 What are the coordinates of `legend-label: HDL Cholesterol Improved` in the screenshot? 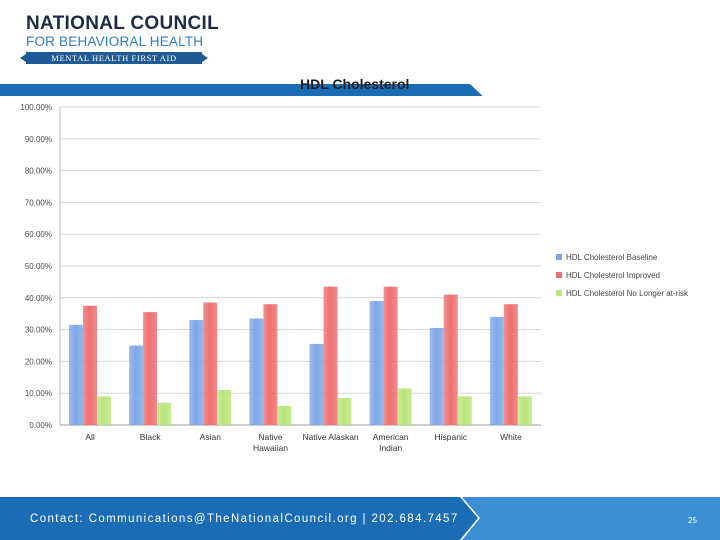 It's located at (613, 275).